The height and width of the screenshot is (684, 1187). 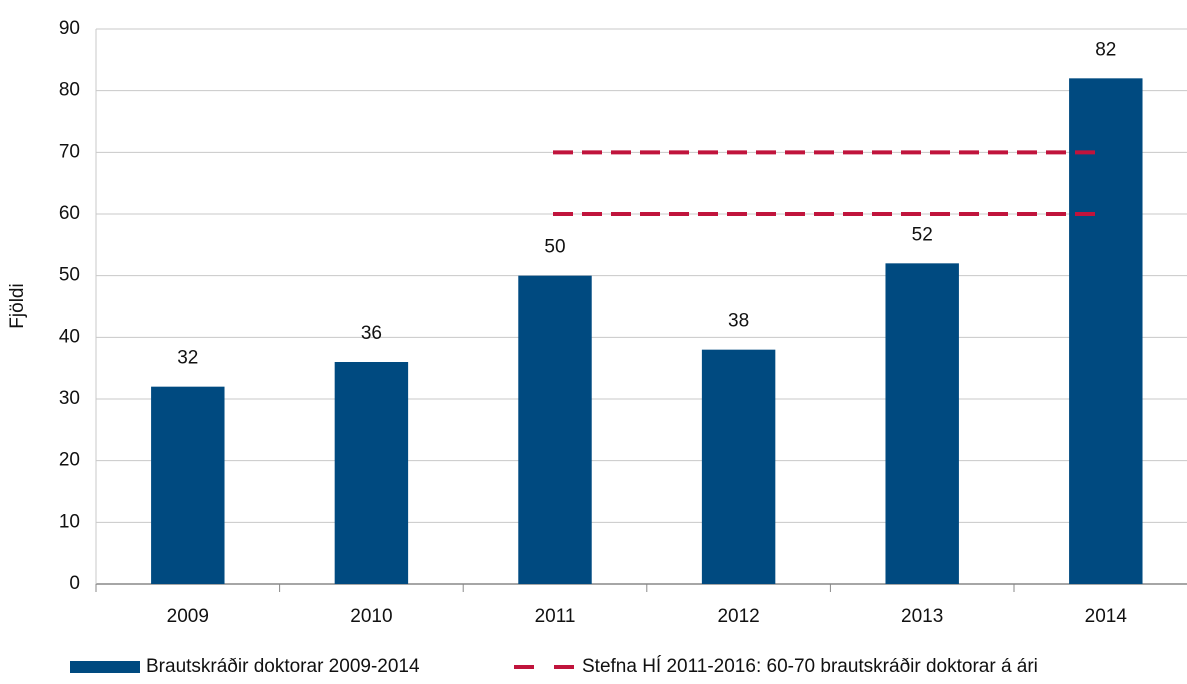 I want to click on y-tick-label: 90, so click(x=69, y=28).